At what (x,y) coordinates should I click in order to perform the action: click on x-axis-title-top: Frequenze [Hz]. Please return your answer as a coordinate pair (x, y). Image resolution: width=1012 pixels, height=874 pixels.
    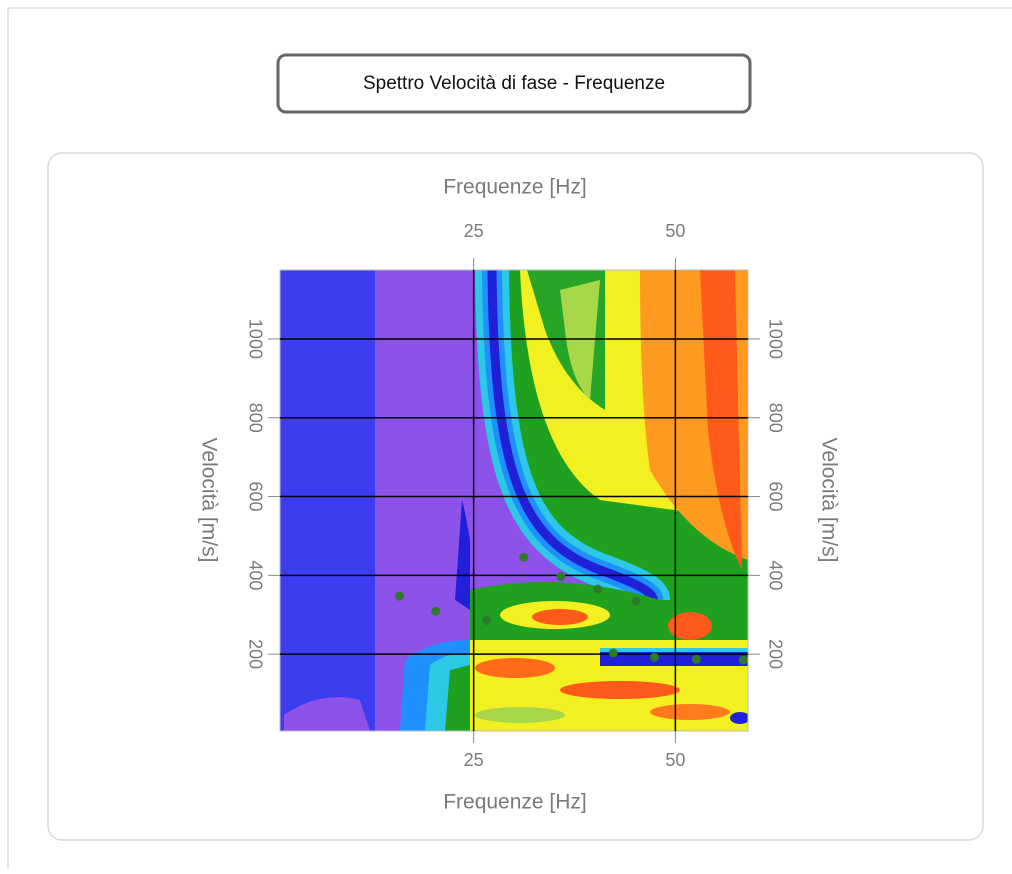
    Looking at the image, I should click on (515, 187).